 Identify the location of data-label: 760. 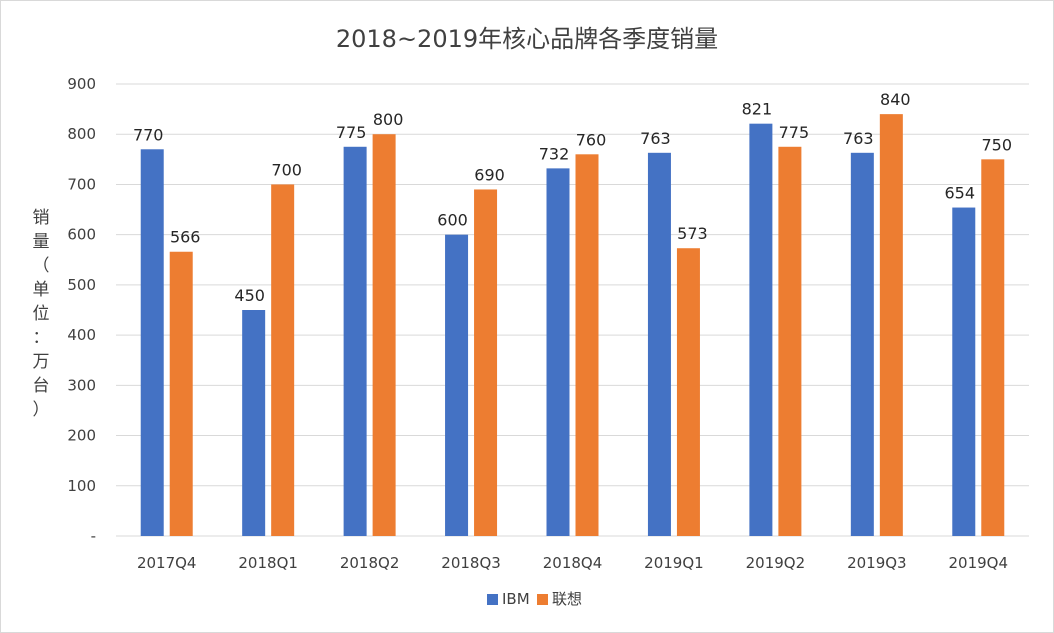
(591, 139).